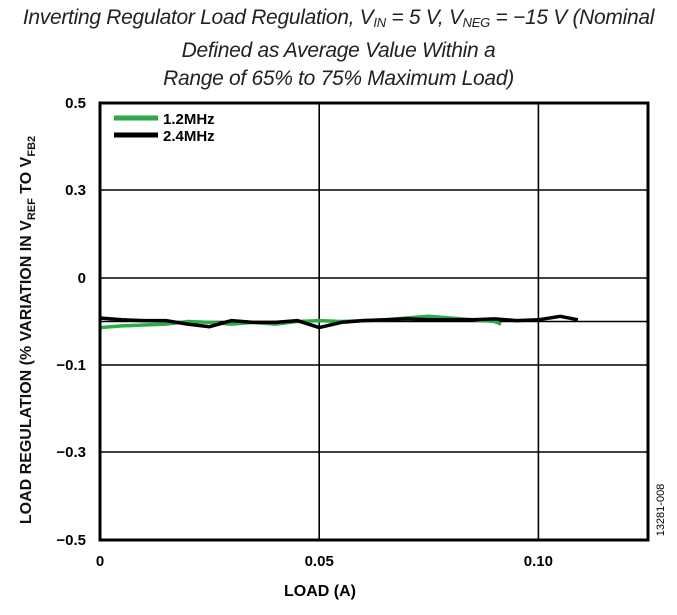 This screenshot has width=677, height=615. I want to click on title-line-2: Defined as Average Value Within a, so click(338, 50).